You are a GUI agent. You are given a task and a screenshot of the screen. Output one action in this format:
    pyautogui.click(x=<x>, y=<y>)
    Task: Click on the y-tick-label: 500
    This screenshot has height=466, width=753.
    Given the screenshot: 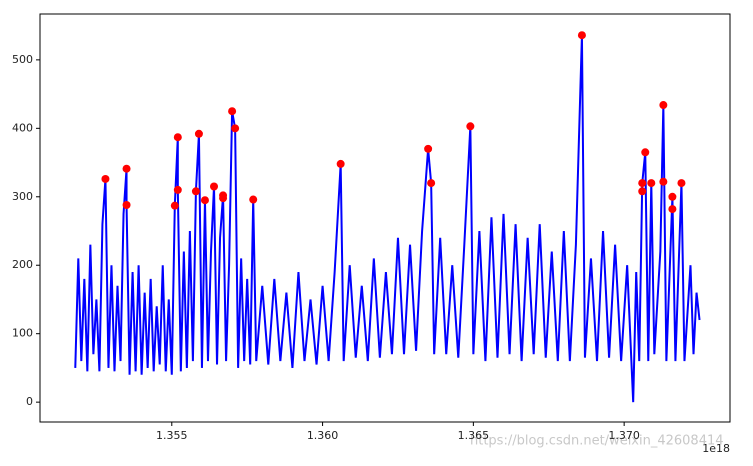 What is the action you would take?
    pyautogui.click(x=22, y=59)
    